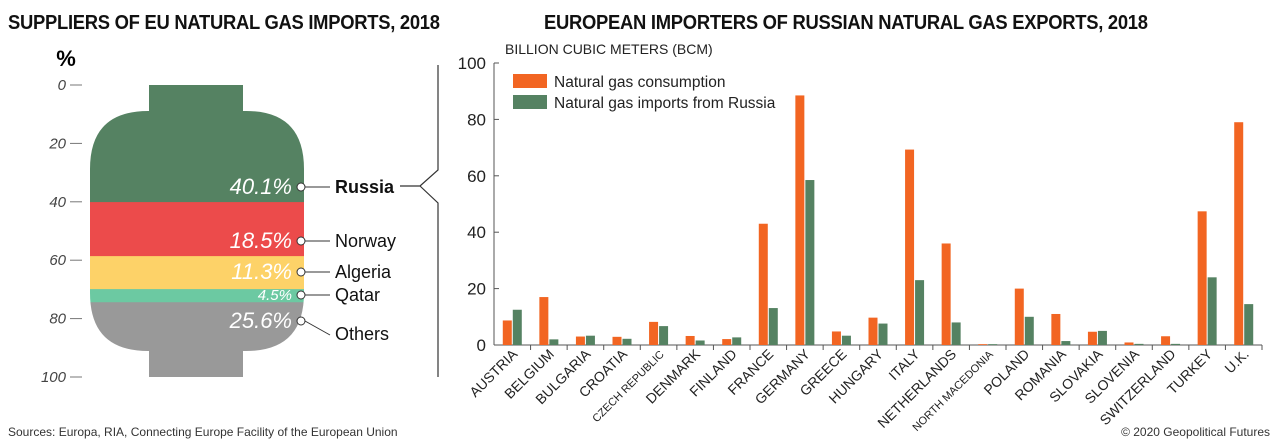 The image size is (1280, 442). Describe the element at coordinates (836, 338) in the screenshot. I see `consumption-bar-greece` at that location.